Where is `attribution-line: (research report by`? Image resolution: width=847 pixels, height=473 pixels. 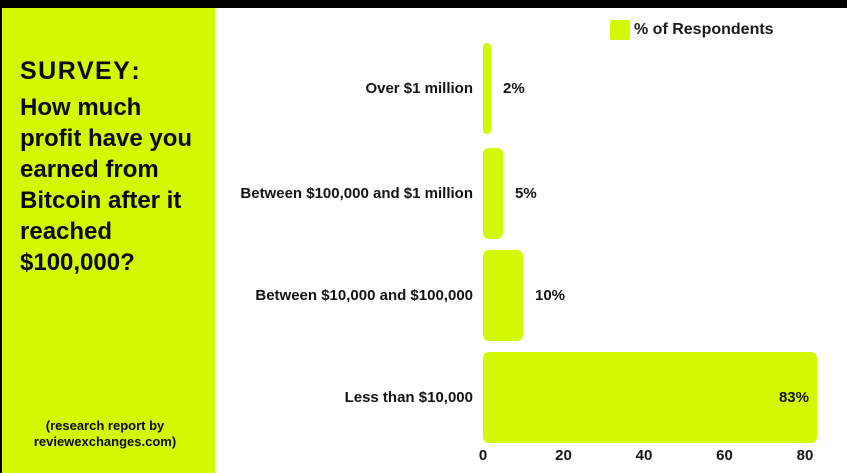
attribution-line: (research report by is located at coordinates (105, 425).